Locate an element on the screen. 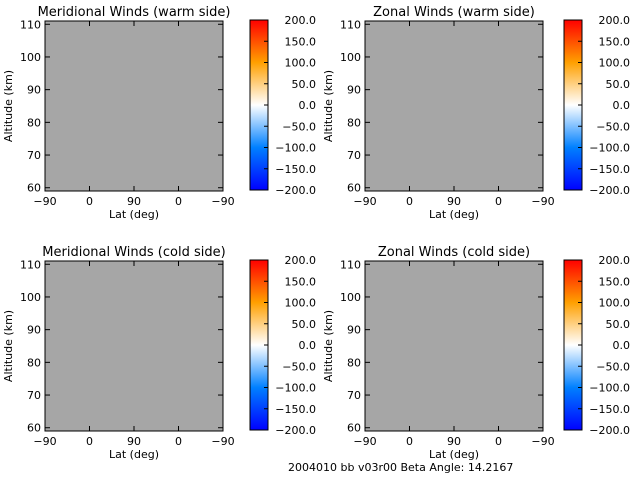  panel-title: Meridional Winds (warm side) is located at coordinates (134, 12).